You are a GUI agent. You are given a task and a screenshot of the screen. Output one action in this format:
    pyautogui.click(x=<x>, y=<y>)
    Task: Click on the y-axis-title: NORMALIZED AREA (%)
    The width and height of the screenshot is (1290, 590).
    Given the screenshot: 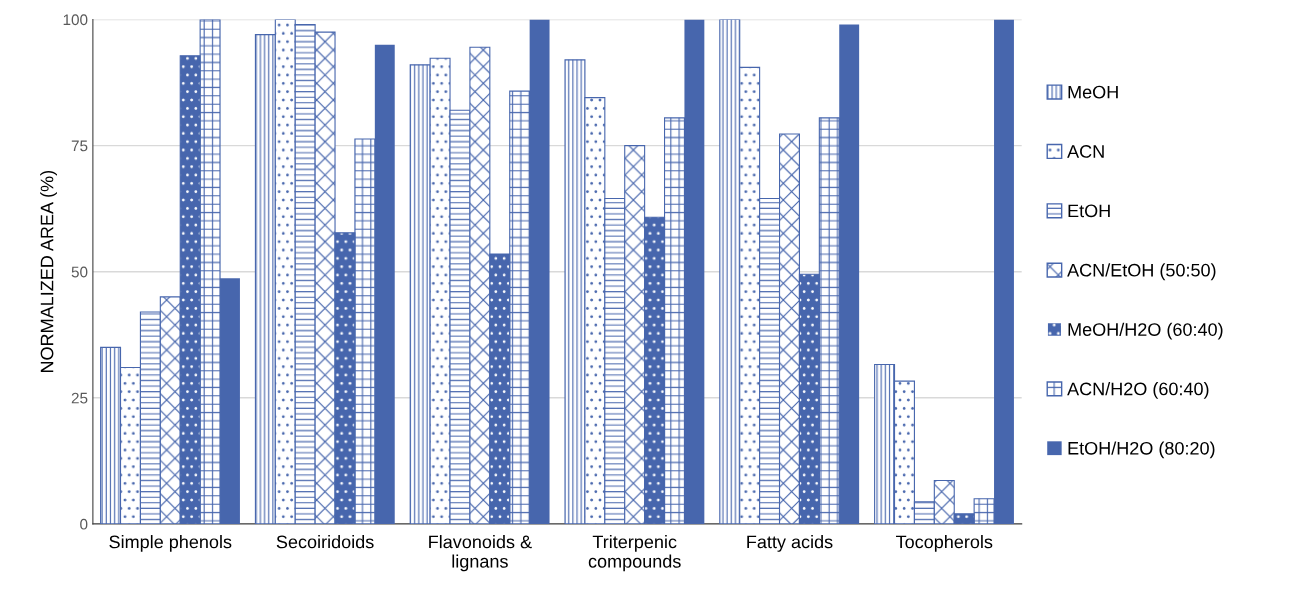 What is the action you would take?
    pyautogui.click(x=48, y=271)
    